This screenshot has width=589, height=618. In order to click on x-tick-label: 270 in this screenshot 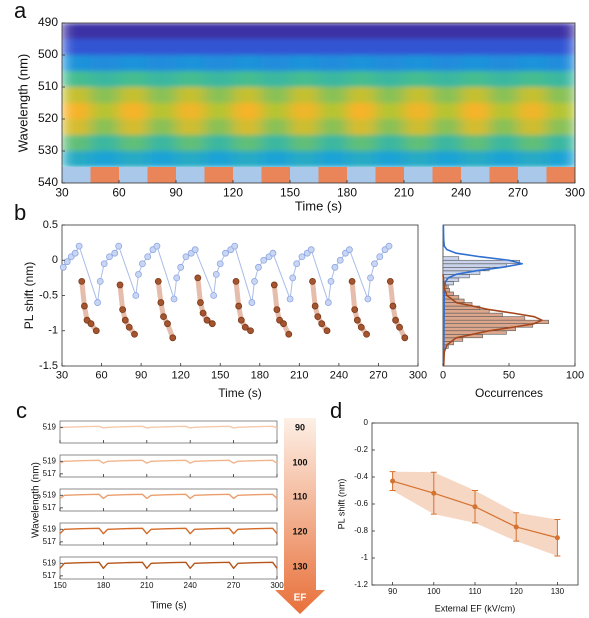, I will do `click(518, 192)`.